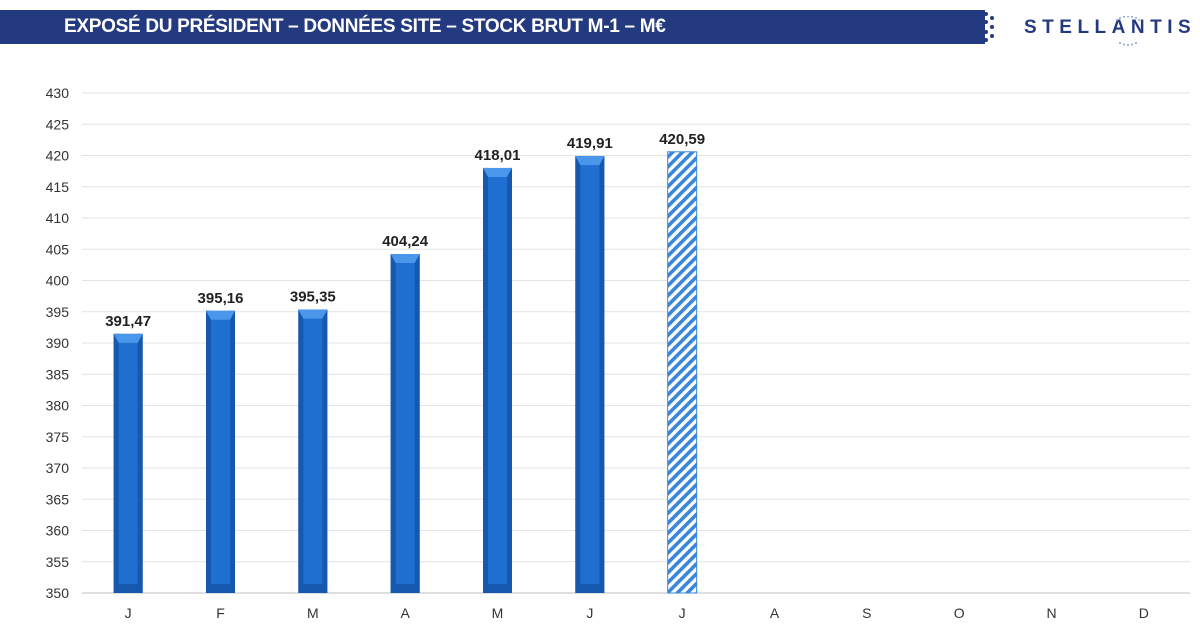 This screenshot has width=1200, height=638. Describe the element at coordinates (58, 312) in the screenshot. I see `y-tick-label: 395` at that location.